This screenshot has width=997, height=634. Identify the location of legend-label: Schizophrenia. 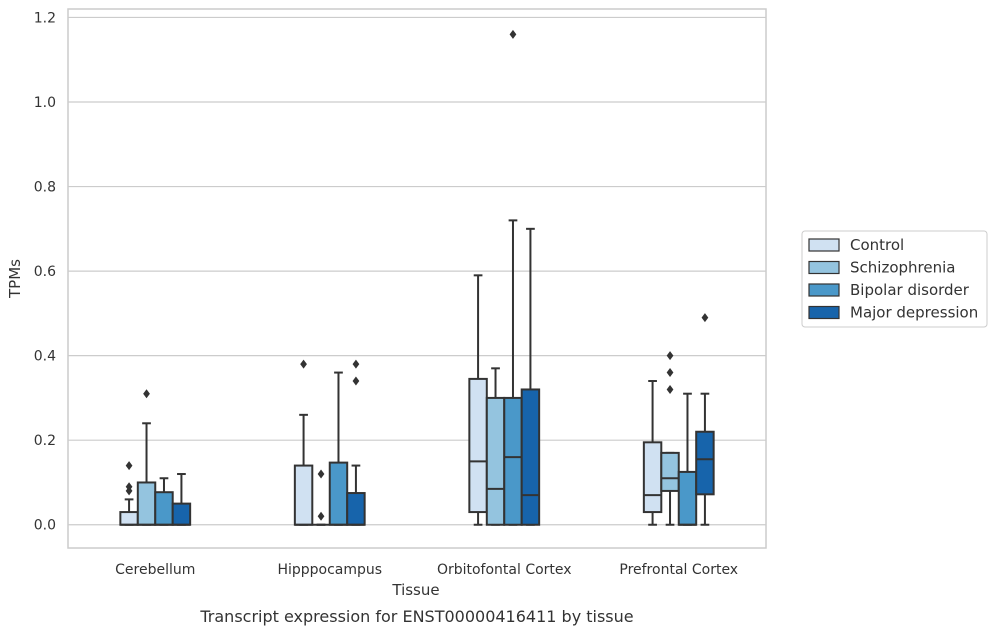
(902, 268).